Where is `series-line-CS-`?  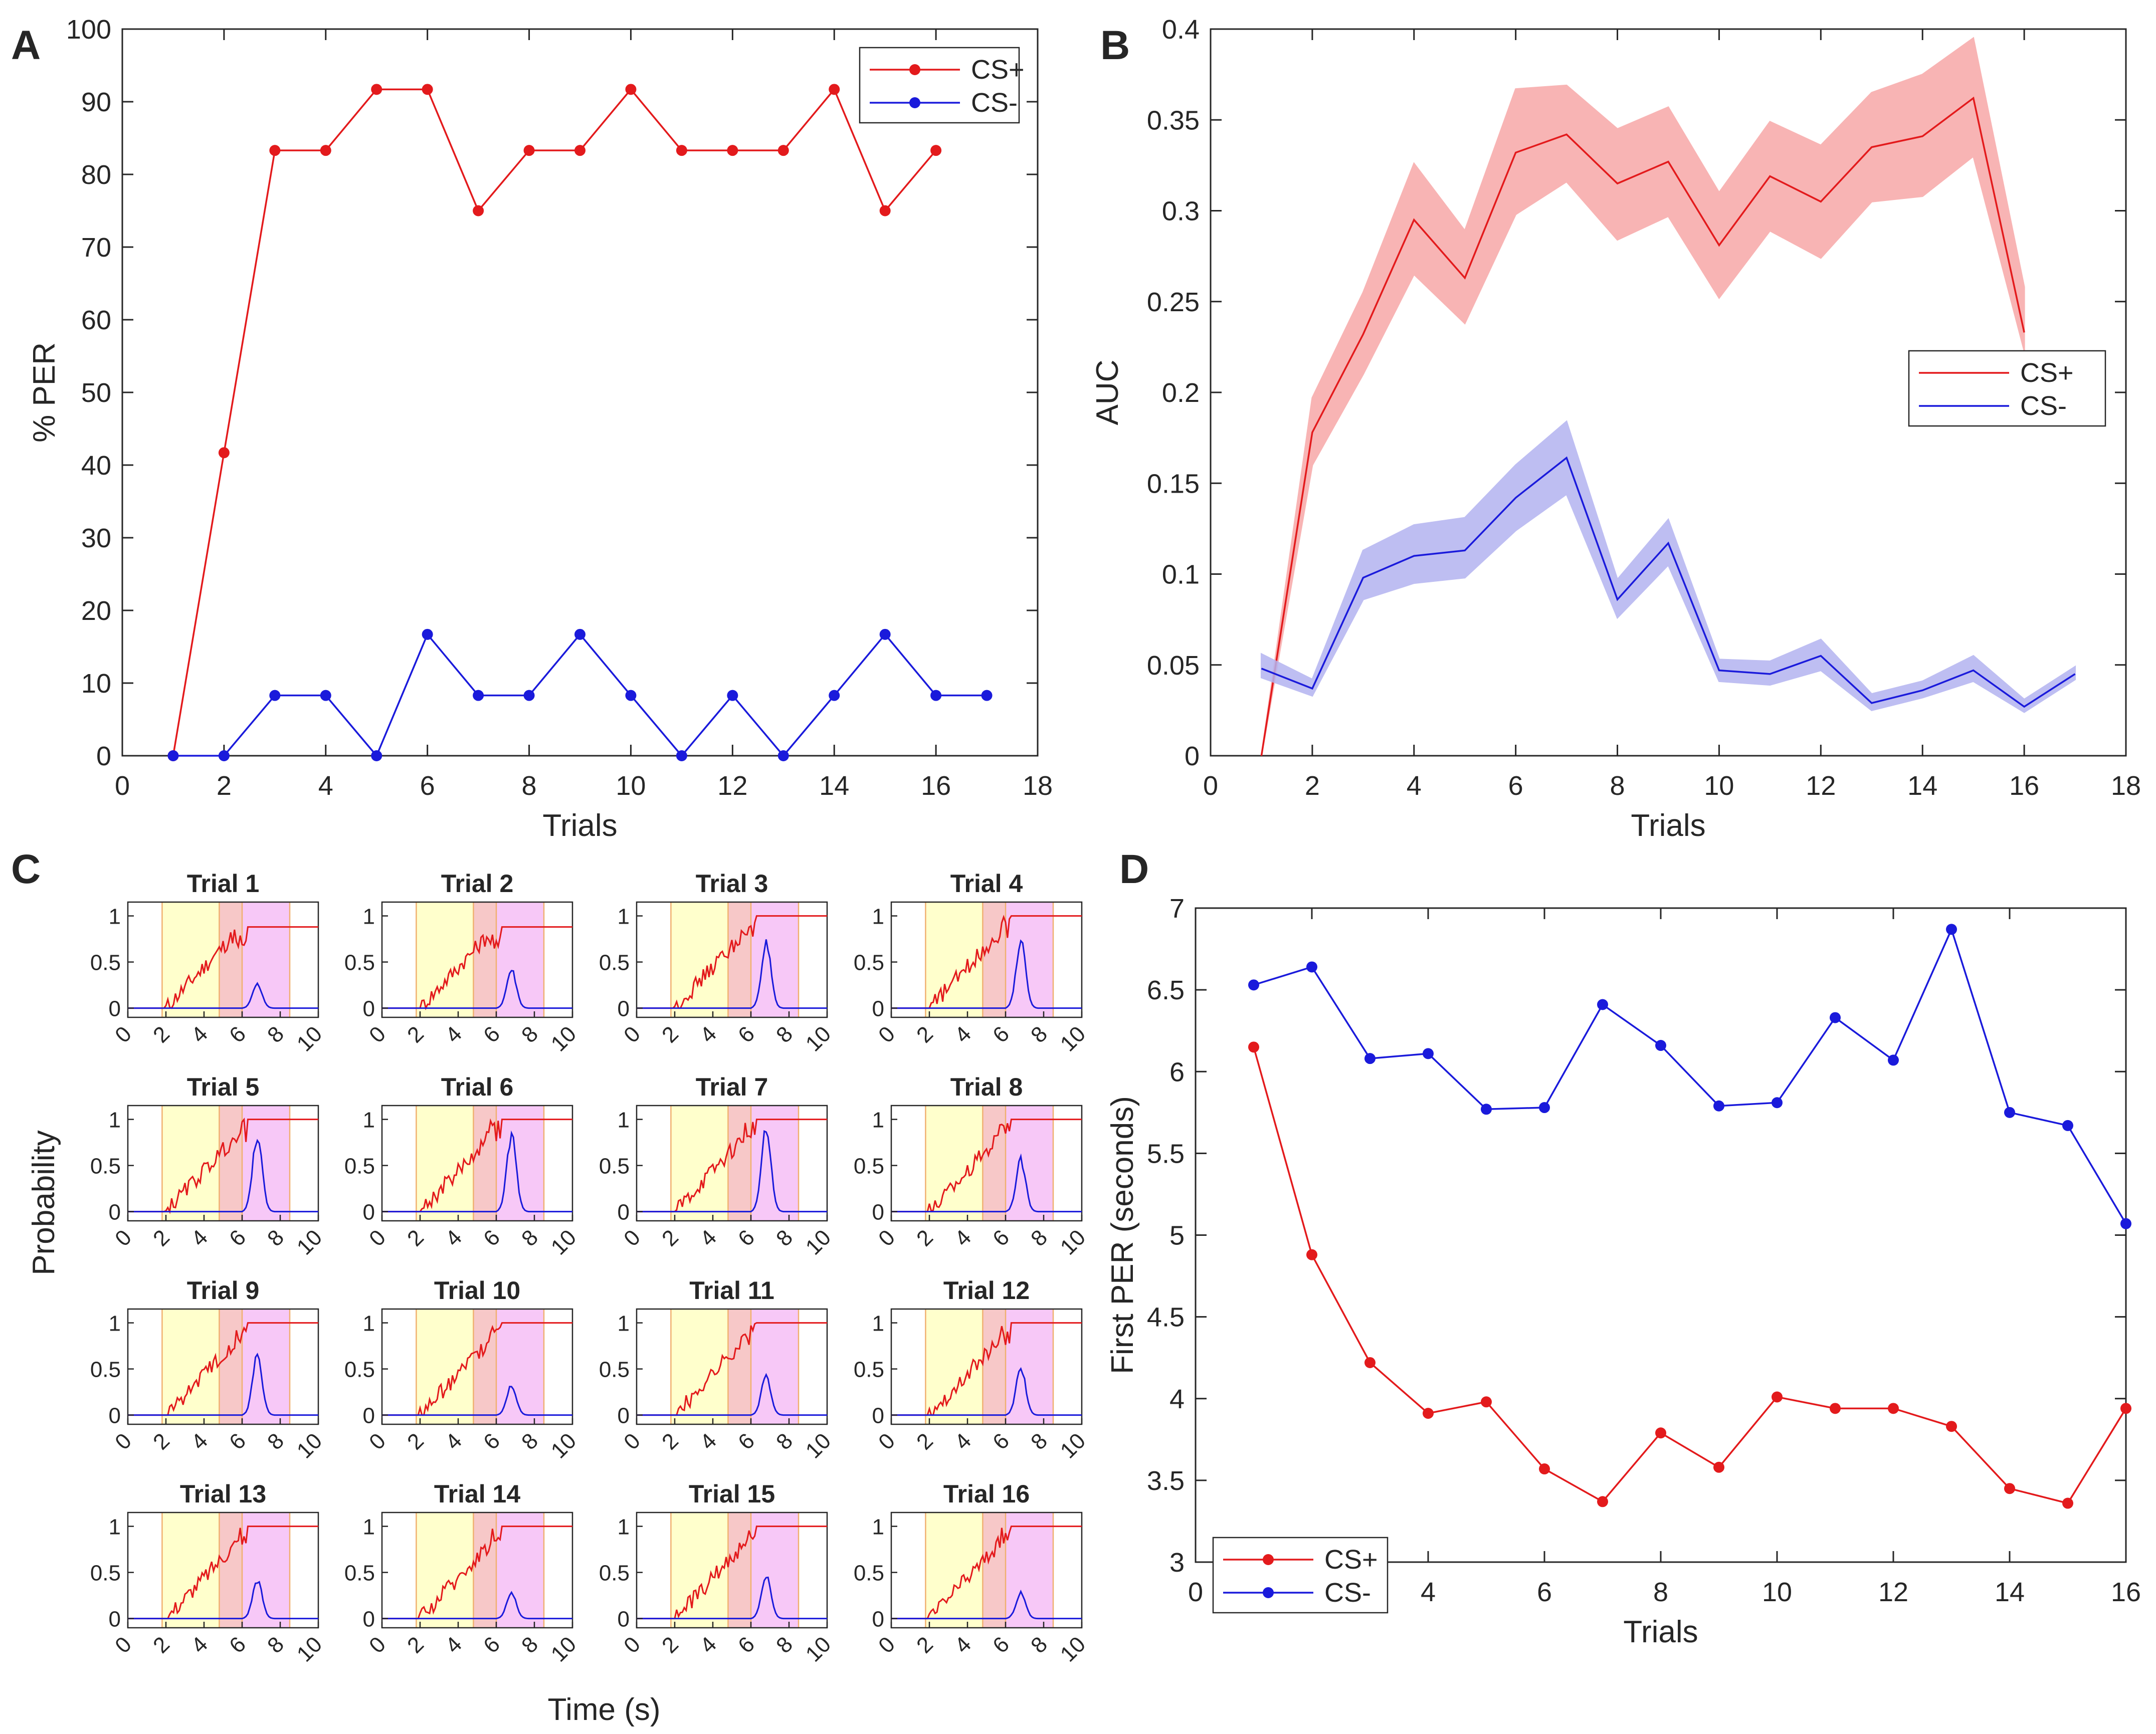 series-line-CS- is located at coordinates (1668, 582).